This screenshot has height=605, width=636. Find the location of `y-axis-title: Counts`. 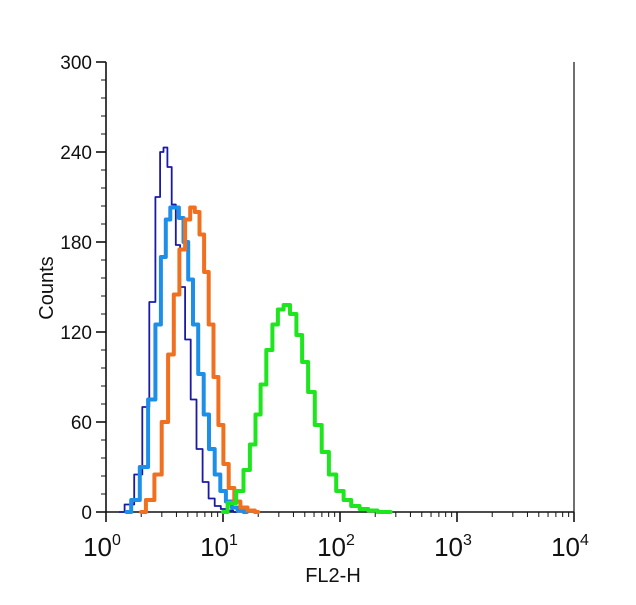

y-axis-title: Counts is located at coordinates (47, 287).